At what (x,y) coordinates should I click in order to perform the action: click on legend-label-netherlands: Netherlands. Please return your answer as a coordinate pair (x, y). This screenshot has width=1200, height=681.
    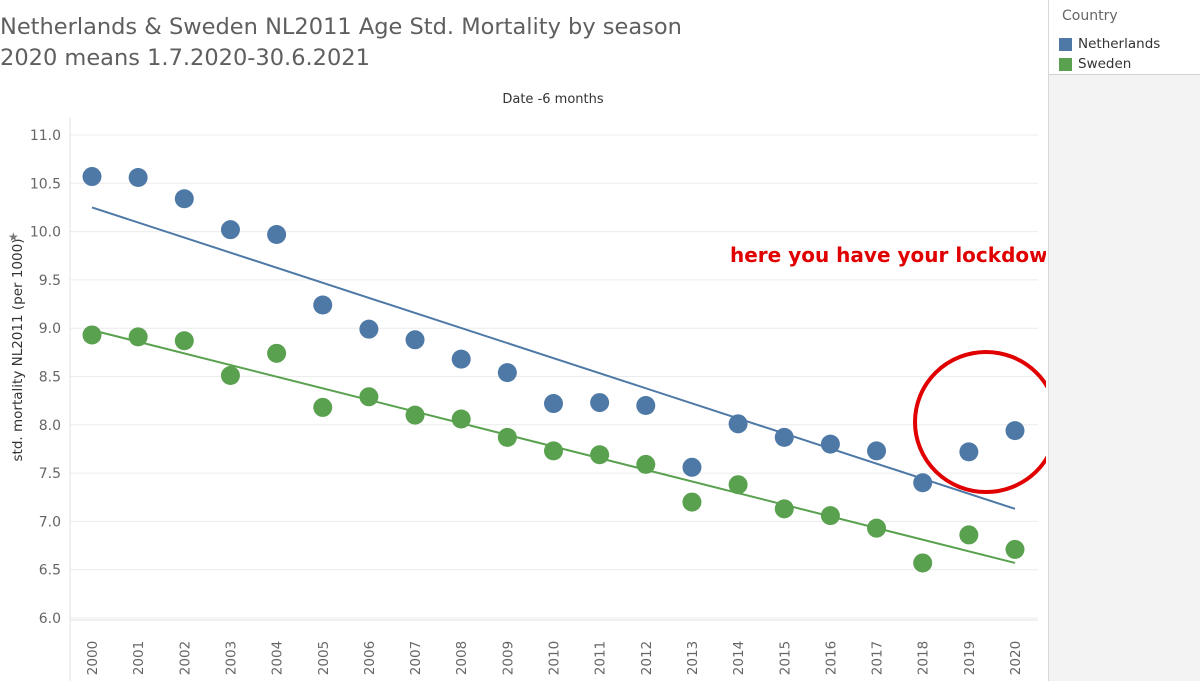
    Looking at the image, I should click on (1119, 44).